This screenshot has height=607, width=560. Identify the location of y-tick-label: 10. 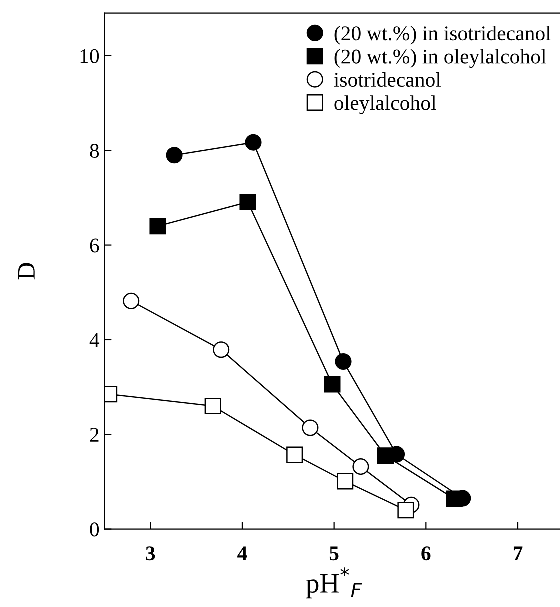
(90, 56).